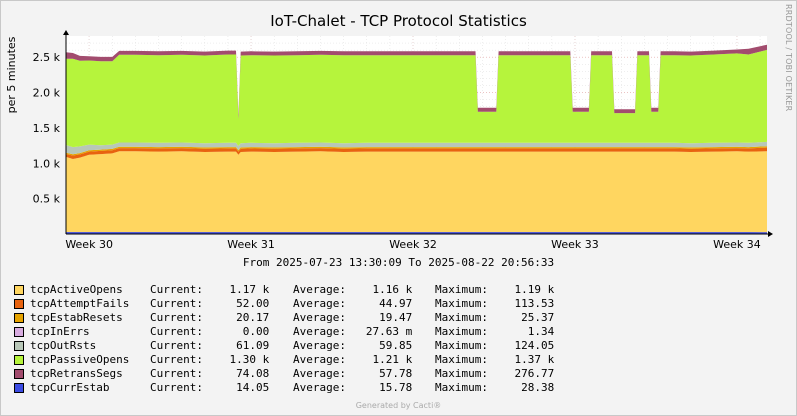  I want to click on legend-current: Current: 1.30 k, so click(210, 359).